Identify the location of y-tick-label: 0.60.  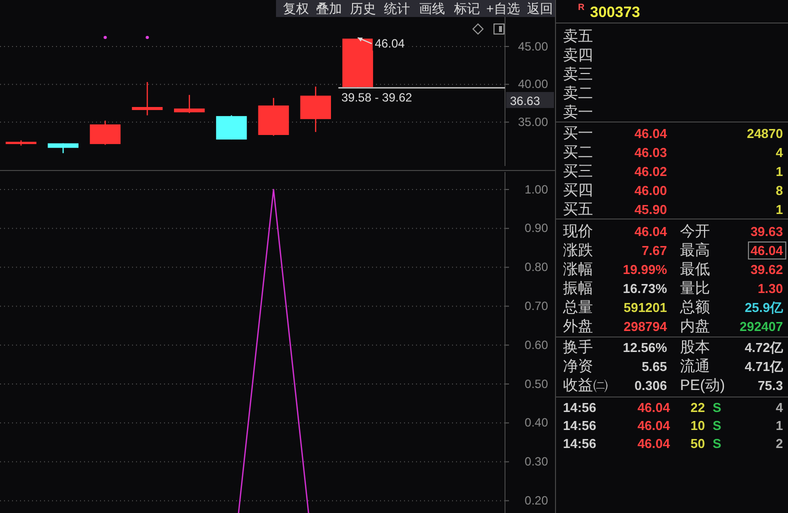
(536, 345).